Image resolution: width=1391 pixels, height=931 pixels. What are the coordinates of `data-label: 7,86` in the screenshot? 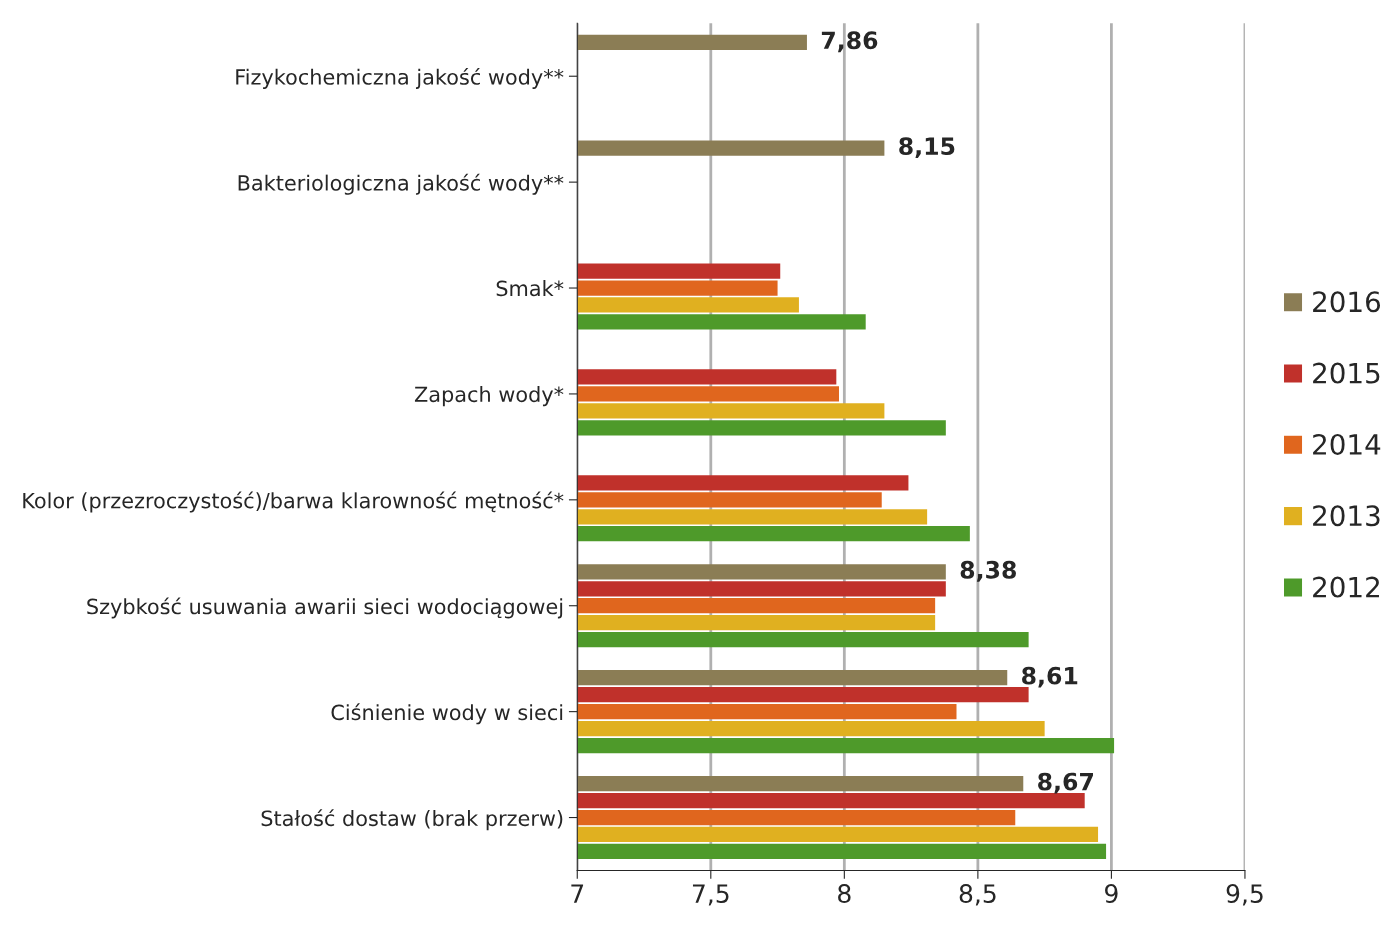 It's located at (849, 42).